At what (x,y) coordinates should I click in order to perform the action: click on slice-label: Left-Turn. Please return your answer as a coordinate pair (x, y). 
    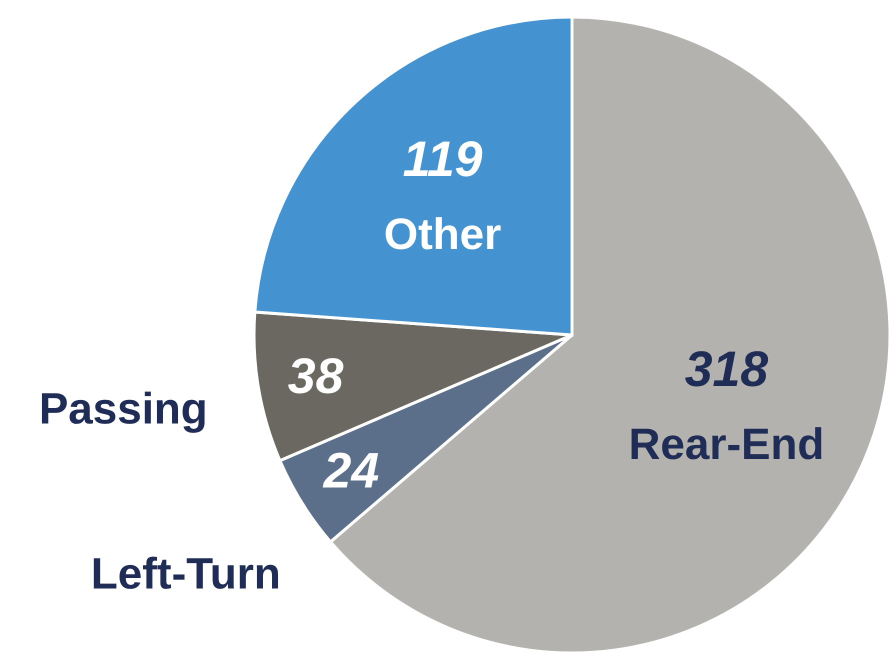
    Looking at the image, I should click on (185, 574).